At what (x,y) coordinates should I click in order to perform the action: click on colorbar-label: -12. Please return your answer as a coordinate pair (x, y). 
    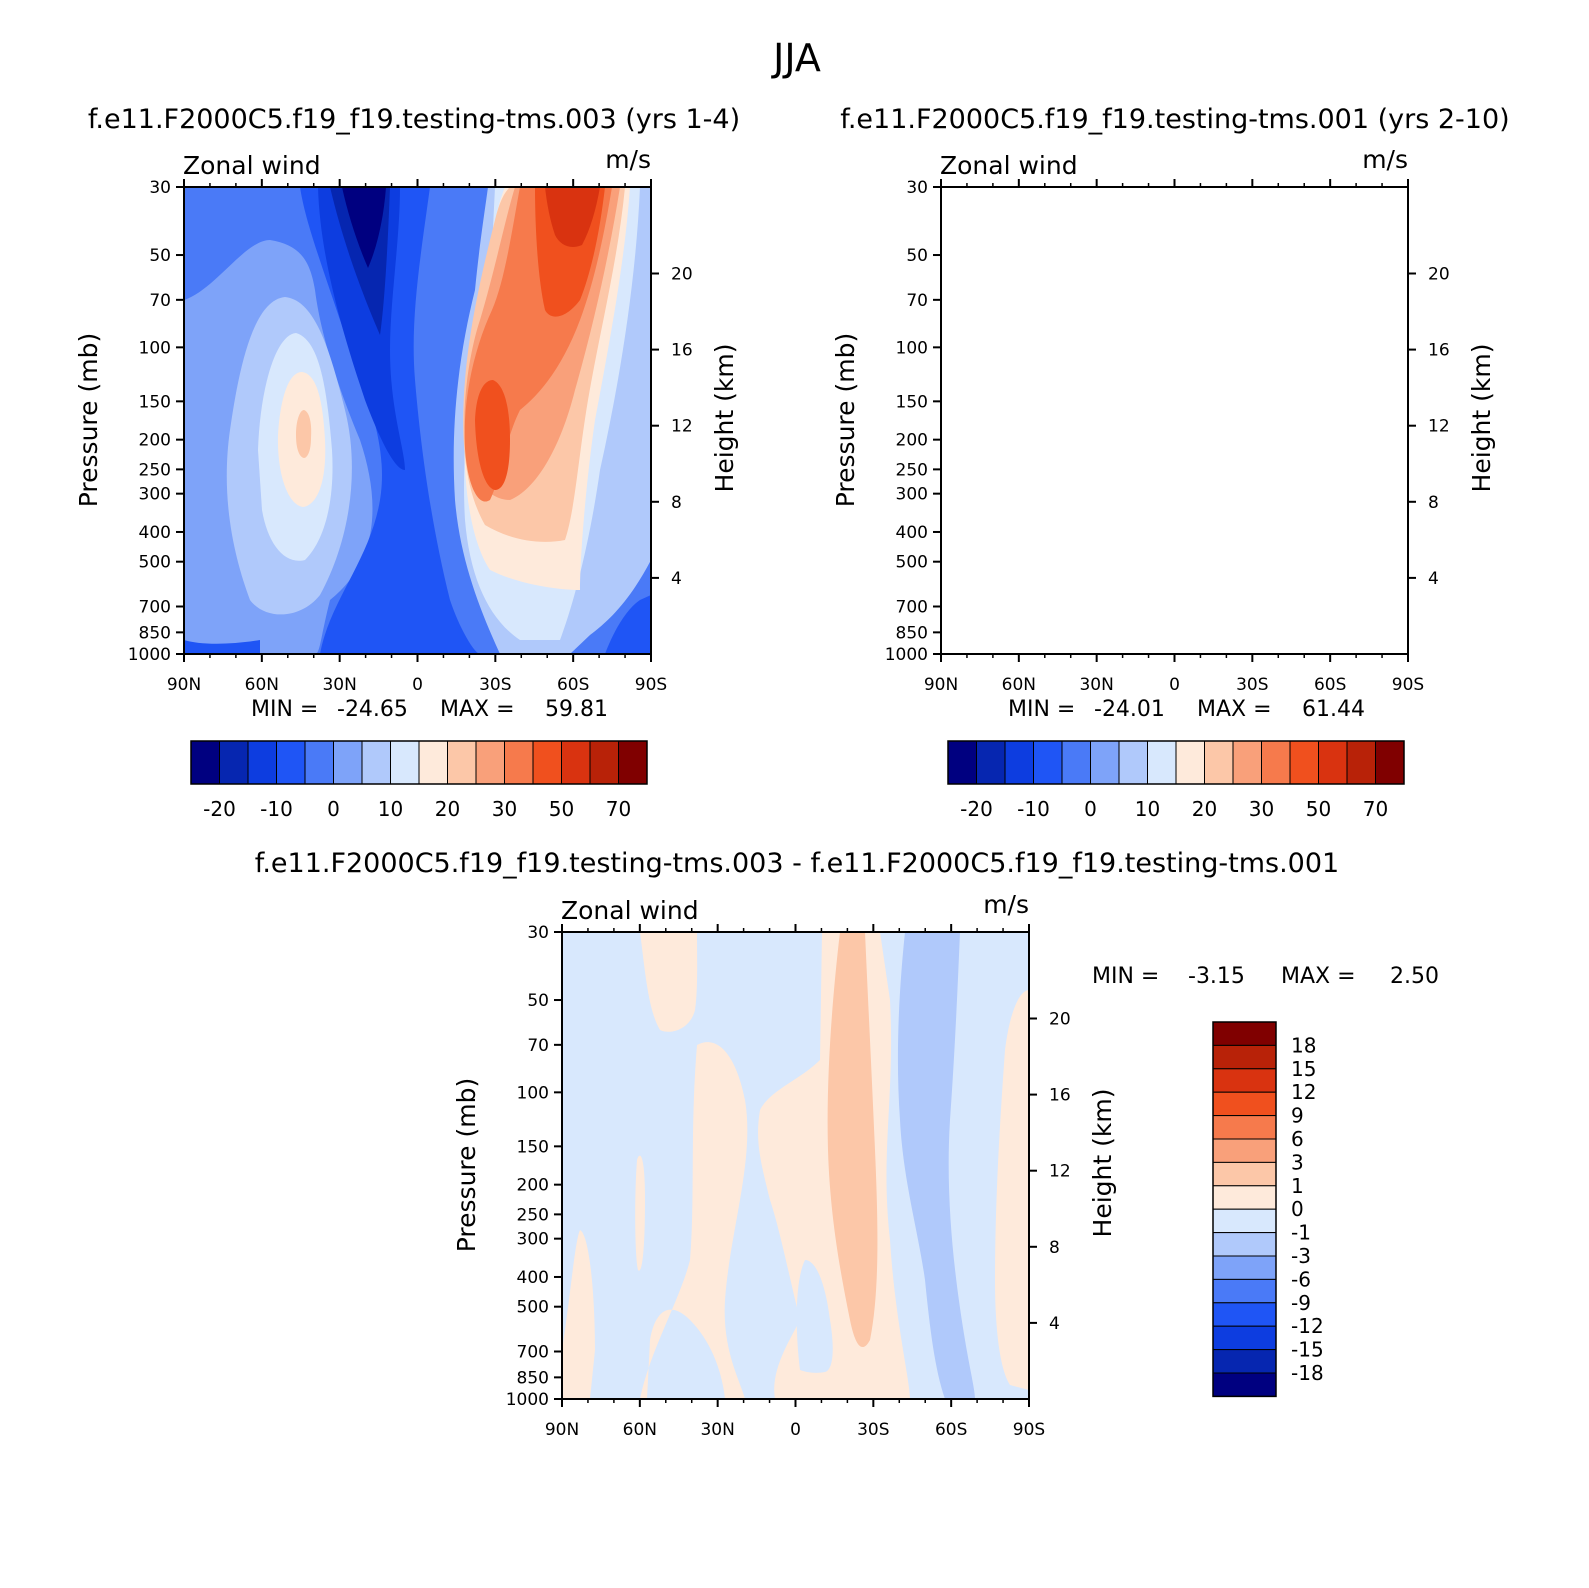
    Looking at the image, I should click on (1307, 1326).